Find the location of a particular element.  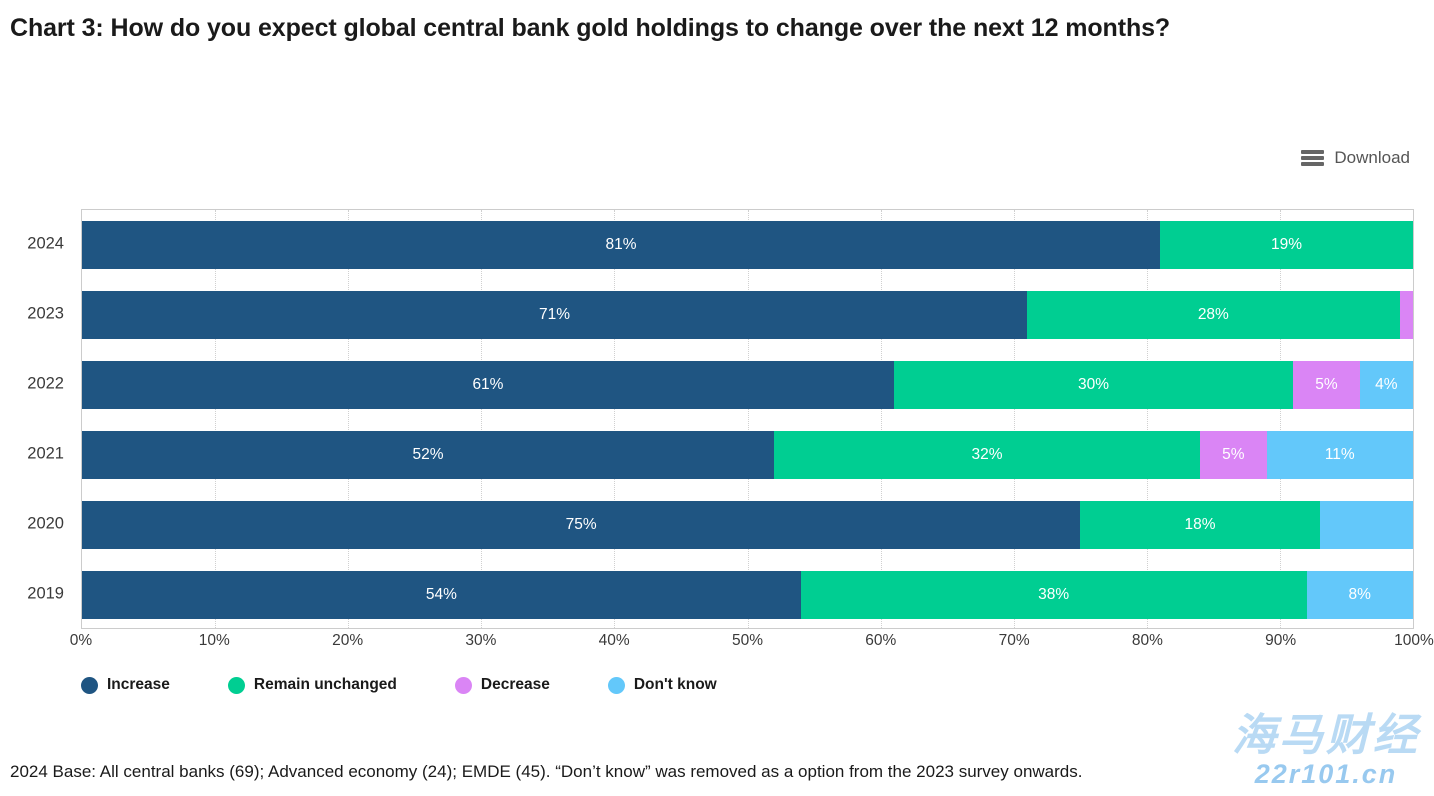

bar-segment-label: 75% is located at coordinates (581, 524).